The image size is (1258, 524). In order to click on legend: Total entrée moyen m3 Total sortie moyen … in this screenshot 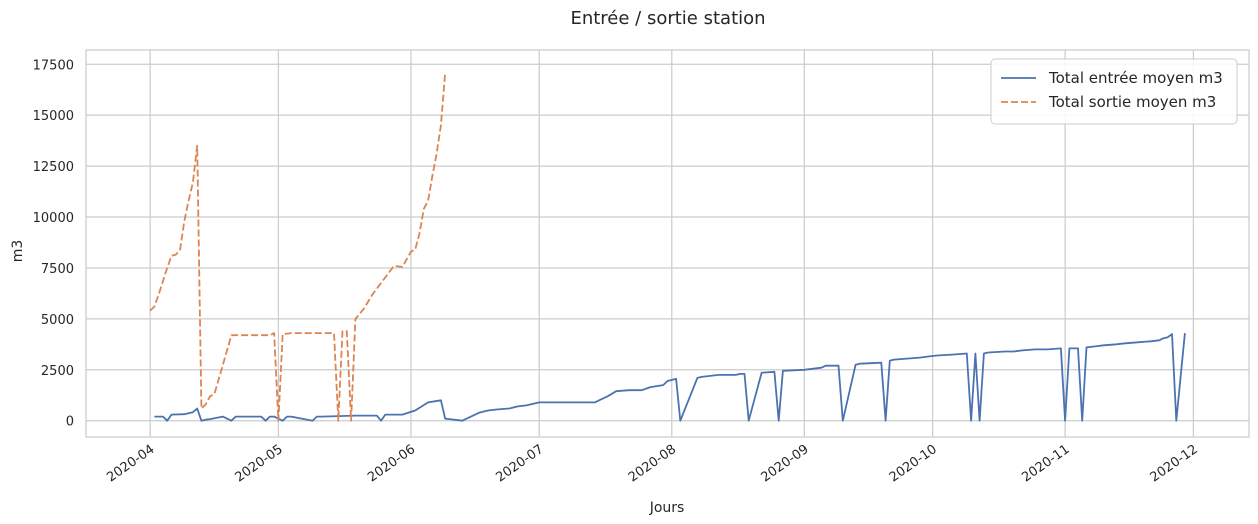, I will do `click(1114, 91)`.